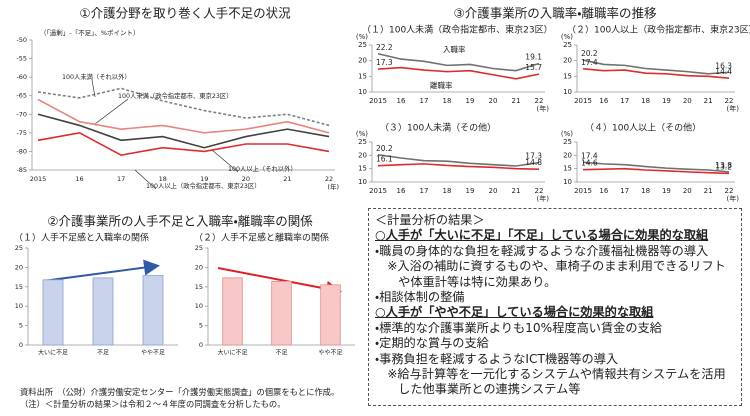 The width and height of the screenshot is (750, 416). I want to click on y-tick-label: -70, so click(21, 114).